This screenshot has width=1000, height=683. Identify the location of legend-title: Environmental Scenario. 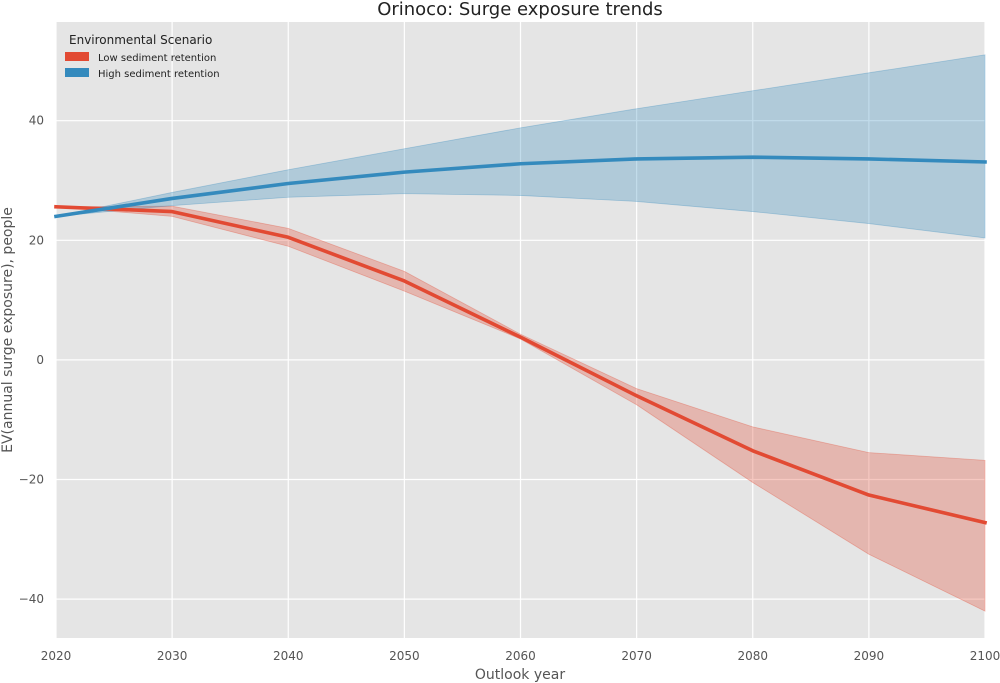
(140, 40).